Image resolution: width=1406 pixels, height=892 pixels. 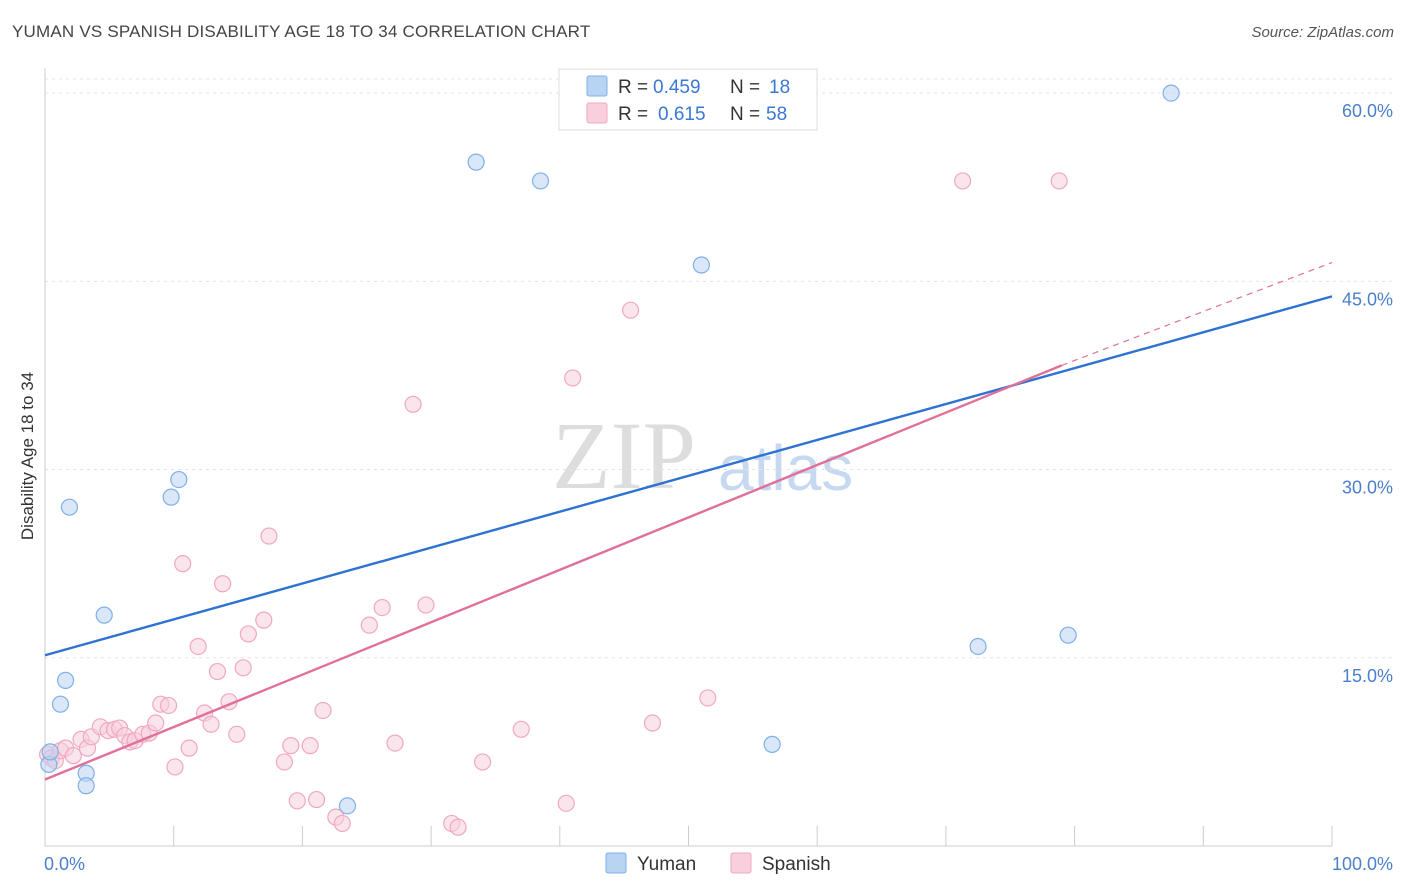 What do you see at coordinates (745, 114) in the screenshot?
I see `legend-n-label-spanish: N =` at bounding box center [745, 114].